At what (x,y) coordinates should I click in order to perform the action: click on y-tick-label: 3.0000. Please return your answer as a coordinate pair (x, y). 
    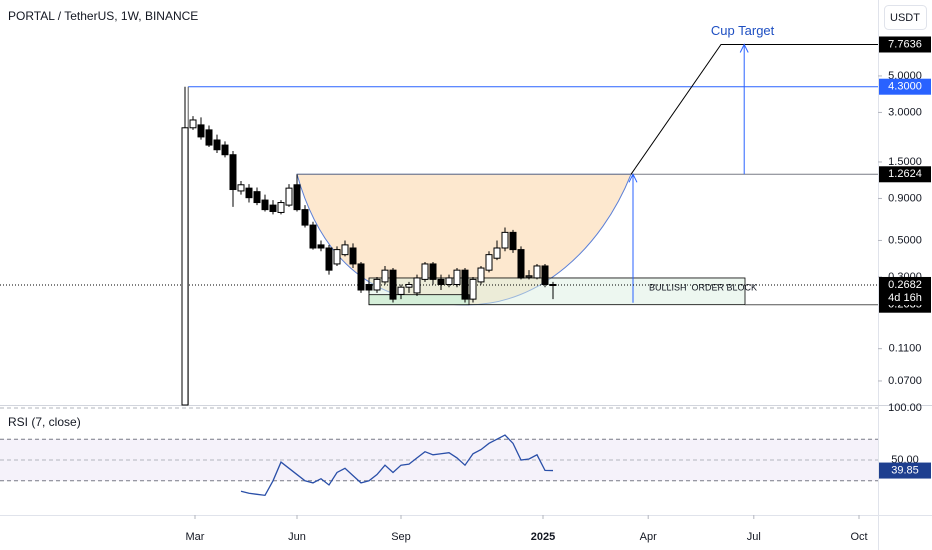
    Looking at the image, I should click on (905, 112).